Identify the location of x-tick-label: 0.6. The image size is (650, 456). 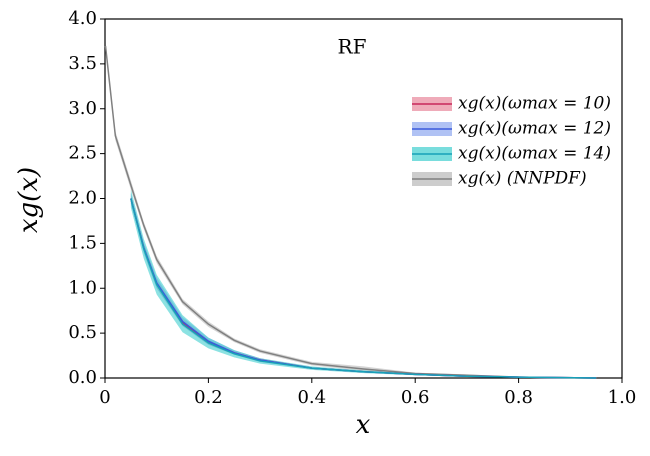
(415, 397).